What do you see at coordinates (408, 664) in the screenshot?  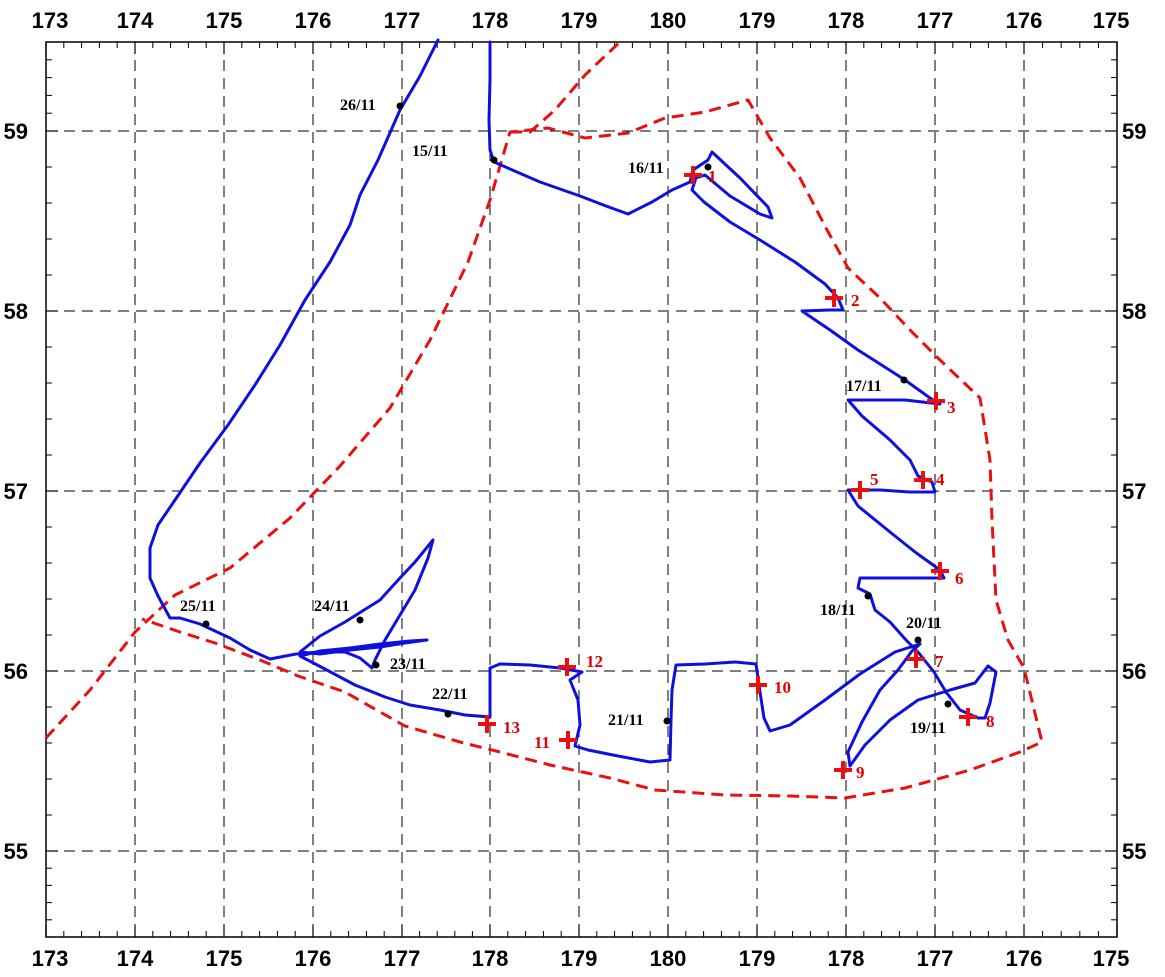 I see `date-label-23-11: 23/11` at bounding box center [408, 664].